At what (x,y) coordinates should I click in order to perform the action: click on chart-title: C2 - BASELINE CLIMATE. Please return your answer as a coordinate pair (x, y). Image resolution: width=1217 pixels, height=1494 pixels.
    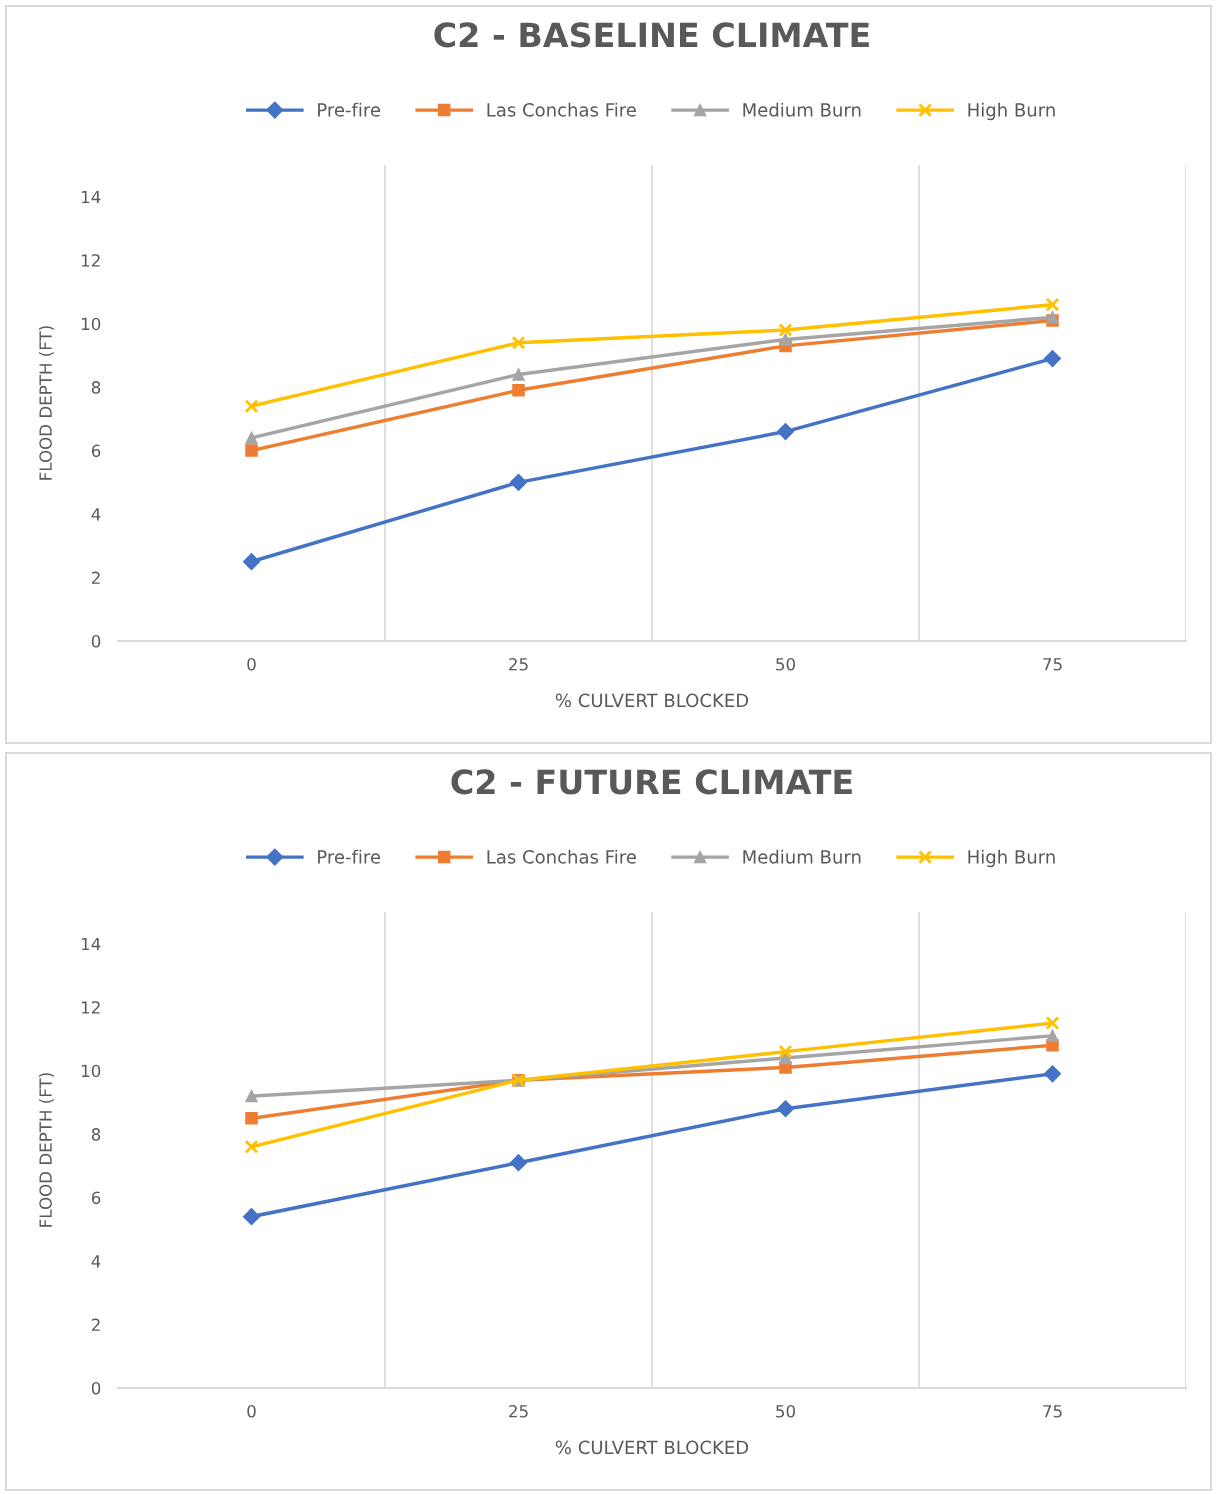
    Looking at the image, I should click on (651, 35).